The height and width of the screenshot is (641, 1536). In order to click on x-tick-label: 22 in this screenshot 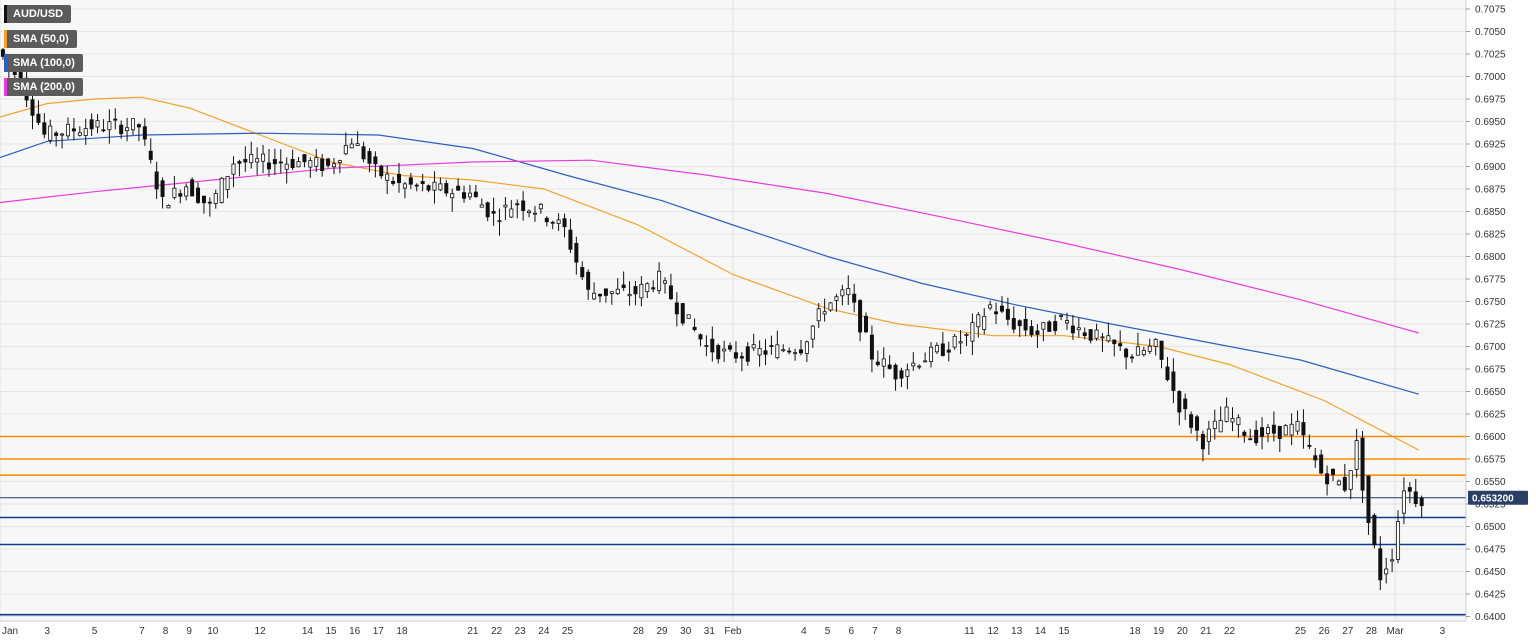, I will do `click(497, 631)`.